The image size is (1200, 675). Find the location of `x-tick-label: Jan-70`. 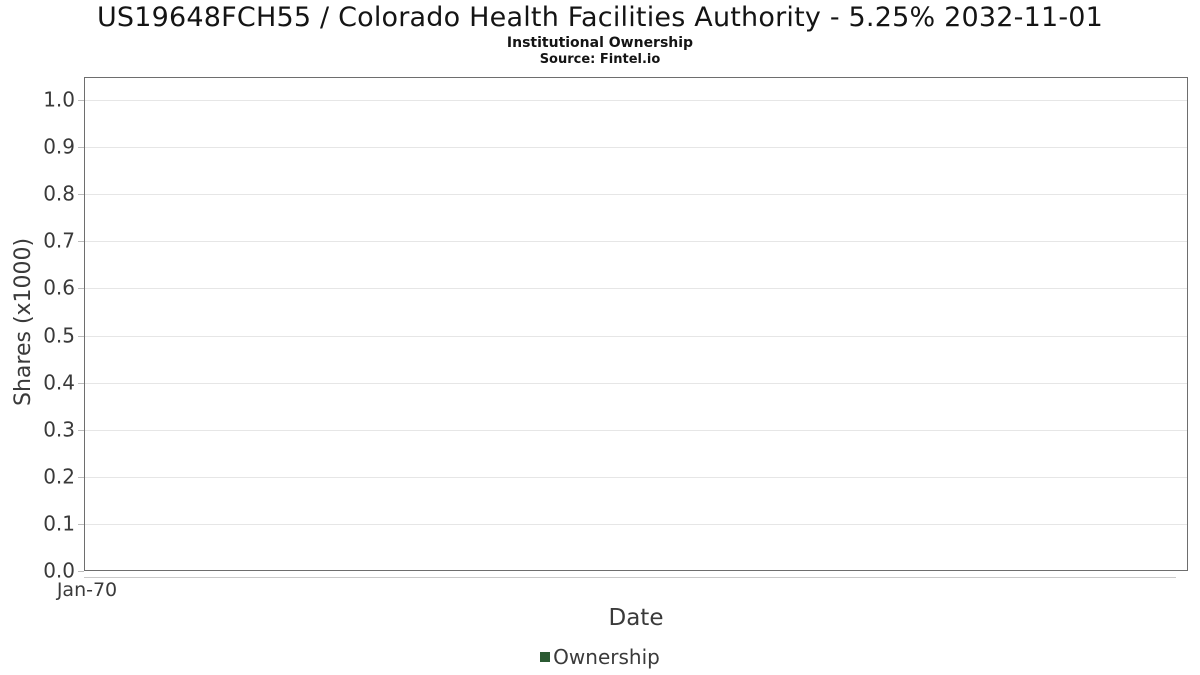

x-tick-label: Jan-70 is located at coordinates (87, 590).